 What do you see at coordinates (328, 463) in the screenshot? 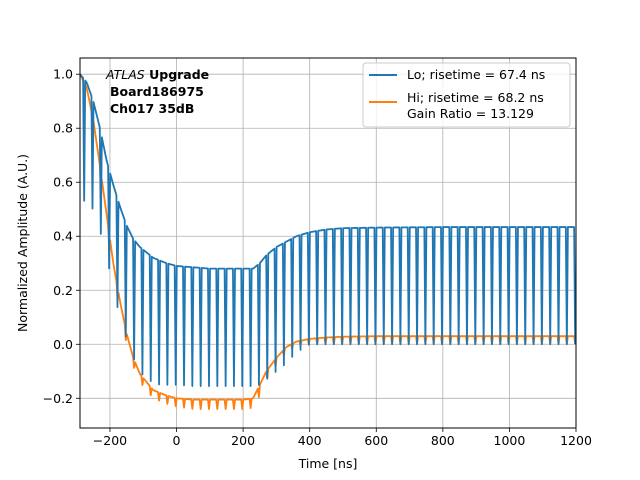
I see `x-axis-label: Time [ns]` at bounding box center [328, 463].